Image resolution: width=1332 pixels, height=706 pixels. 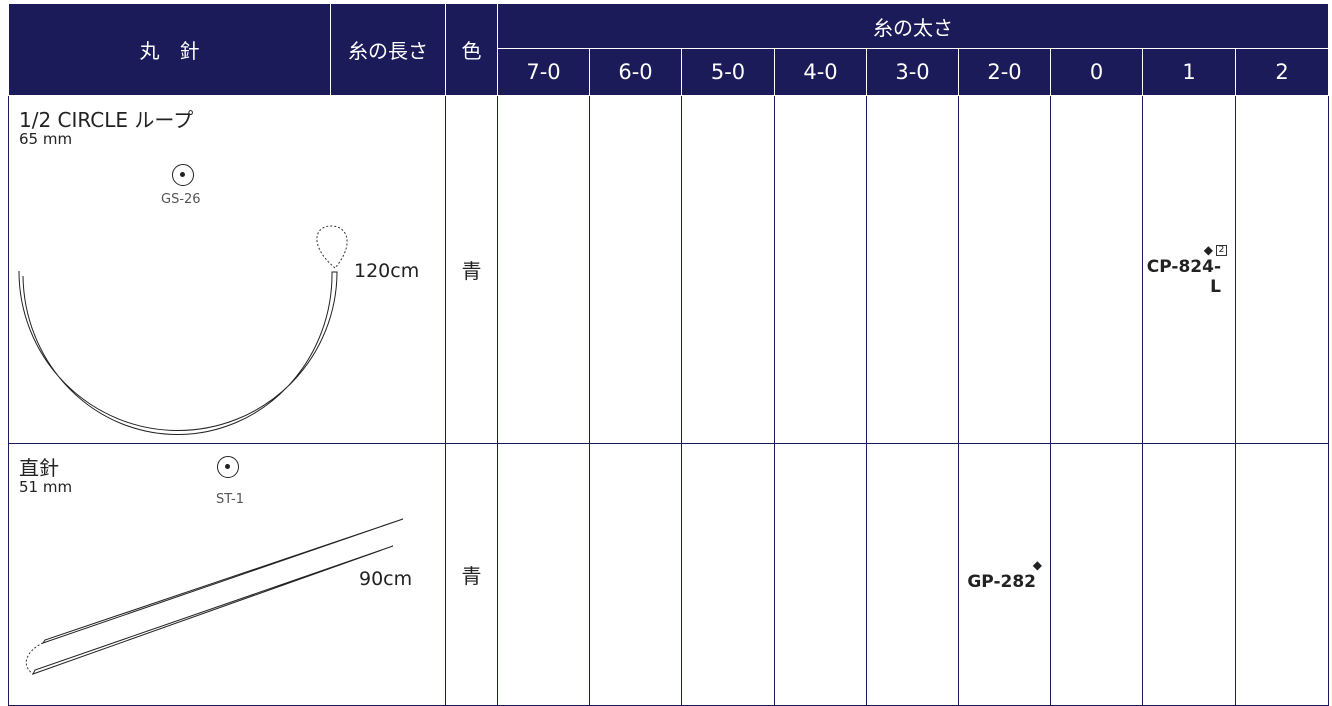 What do you see at coordinates (46, 487) in the screenshot?
I see `needle-length: 51 mm` at bounding box center [46, 487].